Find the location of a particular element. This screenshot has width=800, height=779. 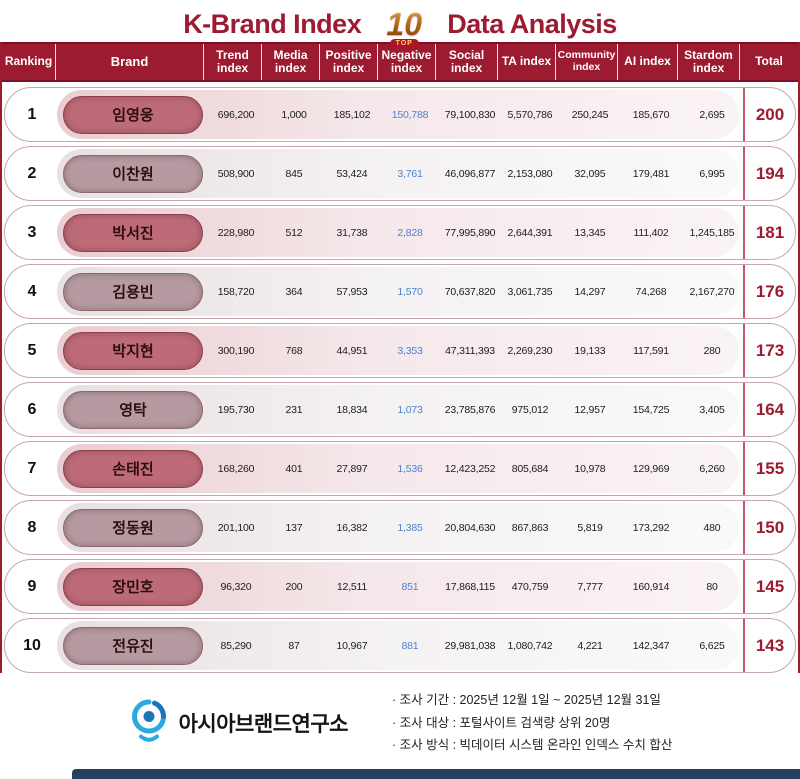

survey-note-target: · 조사 대상 : 포털사이트 검색량 상위 20명 is located at coordinates (501, 722).